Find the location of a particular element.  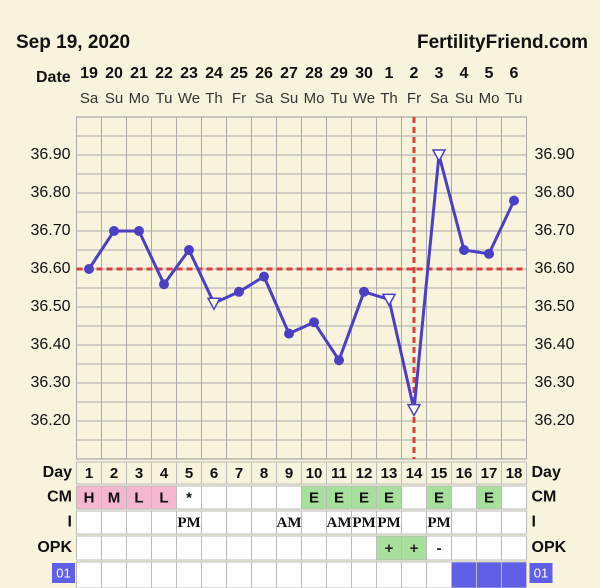

y-tick-label-right: 36.50 is located at coordinates (555, 306).